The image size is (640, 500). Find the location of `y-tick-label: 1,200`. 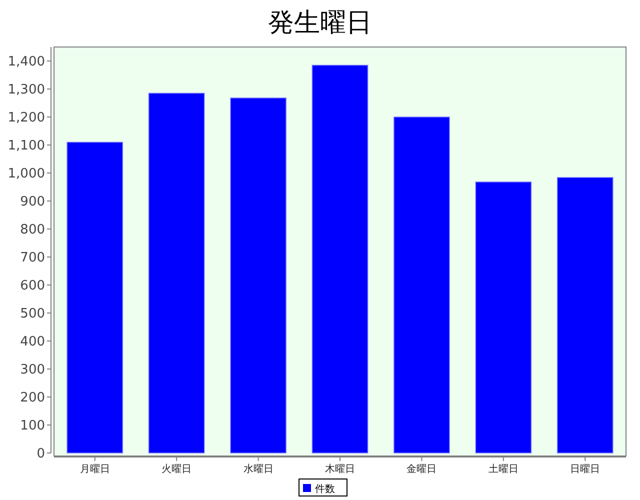

y-tick-label: 1,200 is located at coordinates (26, 118).